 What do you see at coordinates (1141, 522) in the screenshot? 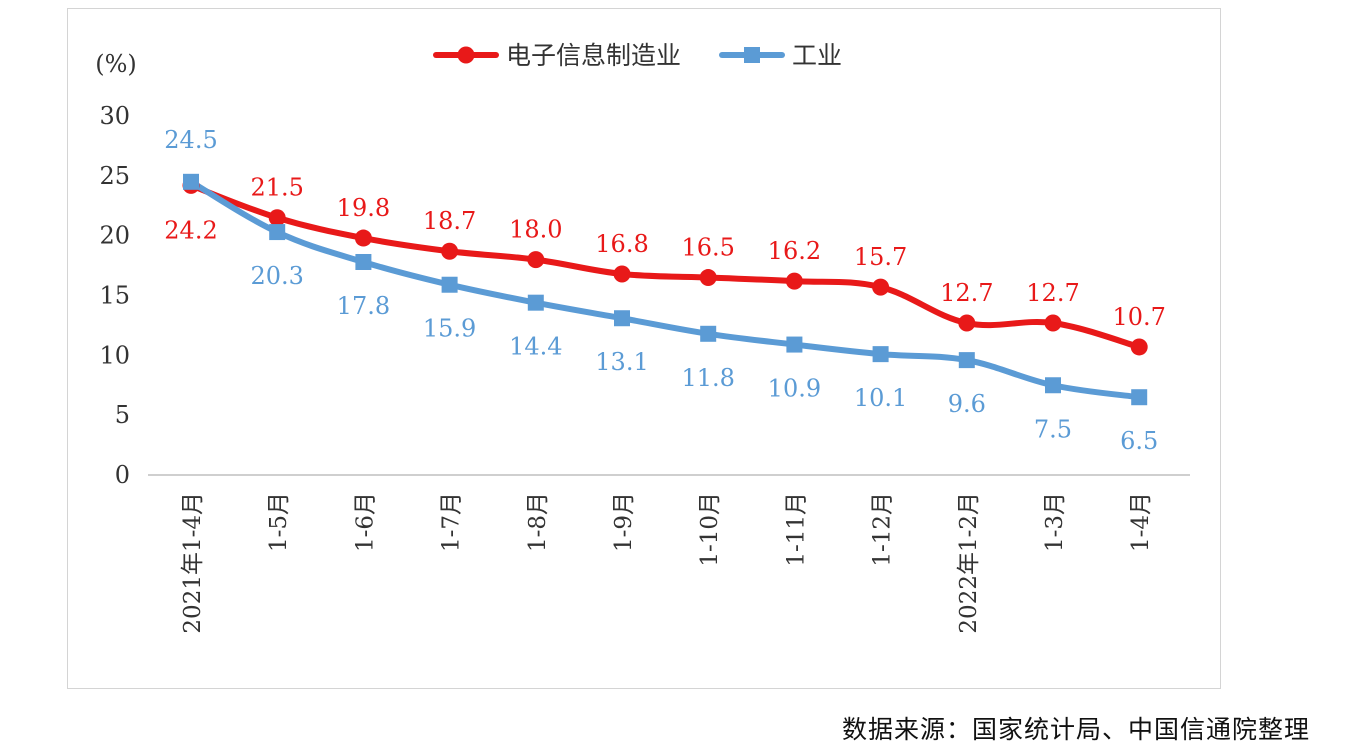
I see `x-tick-label: 1-4月` at bounding box center [1141, 522].